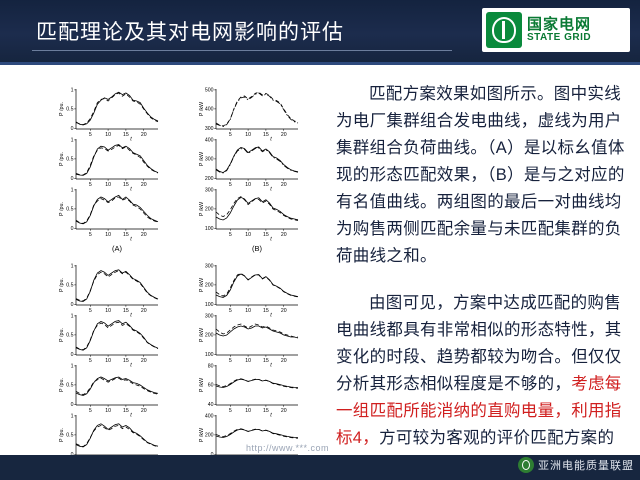  Describe the element at coordinates (209, 91) in the screenshot. I see `svg-text: 500` at that location.